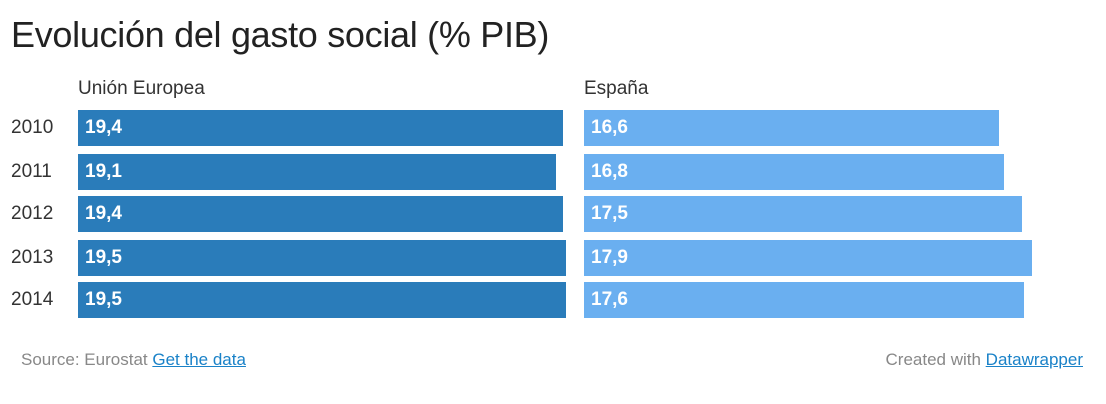 The width and height of the screenshot is (1106, 404). I want to click on bar: 16,6, so click(792, 128).